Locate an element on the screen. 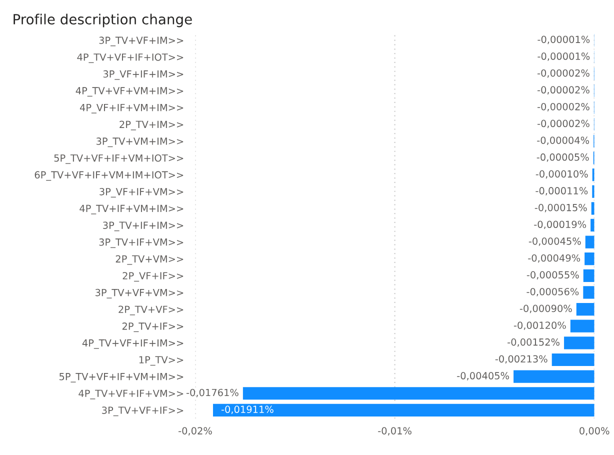 The width and height of the screenshot is (614, 455). y-tick-label: 4P_VF+IF+VM+IM>> is located at coordinates (132, 109).